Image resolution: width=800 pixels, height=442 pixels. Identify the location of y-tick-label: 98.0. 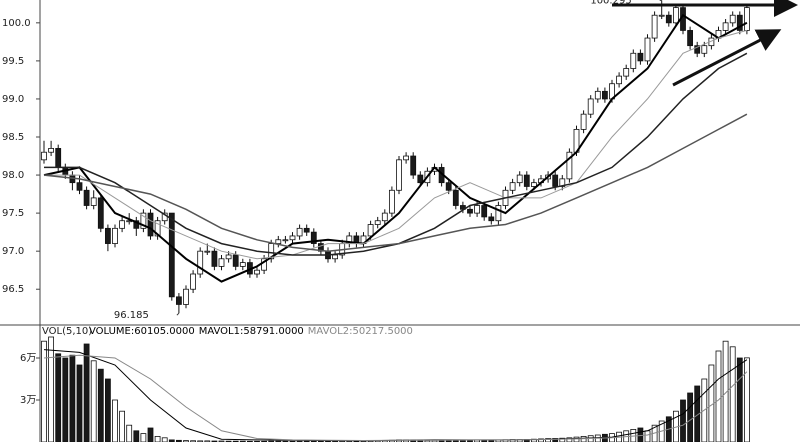
(13, 175).